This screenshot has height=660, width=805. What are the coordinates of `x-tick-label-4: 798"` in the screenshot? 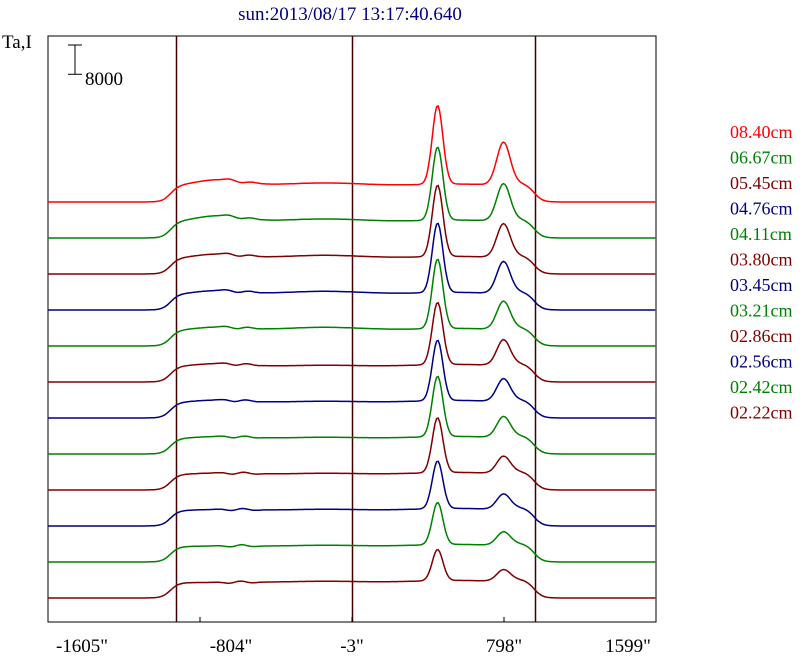 It's located at (504, 646).